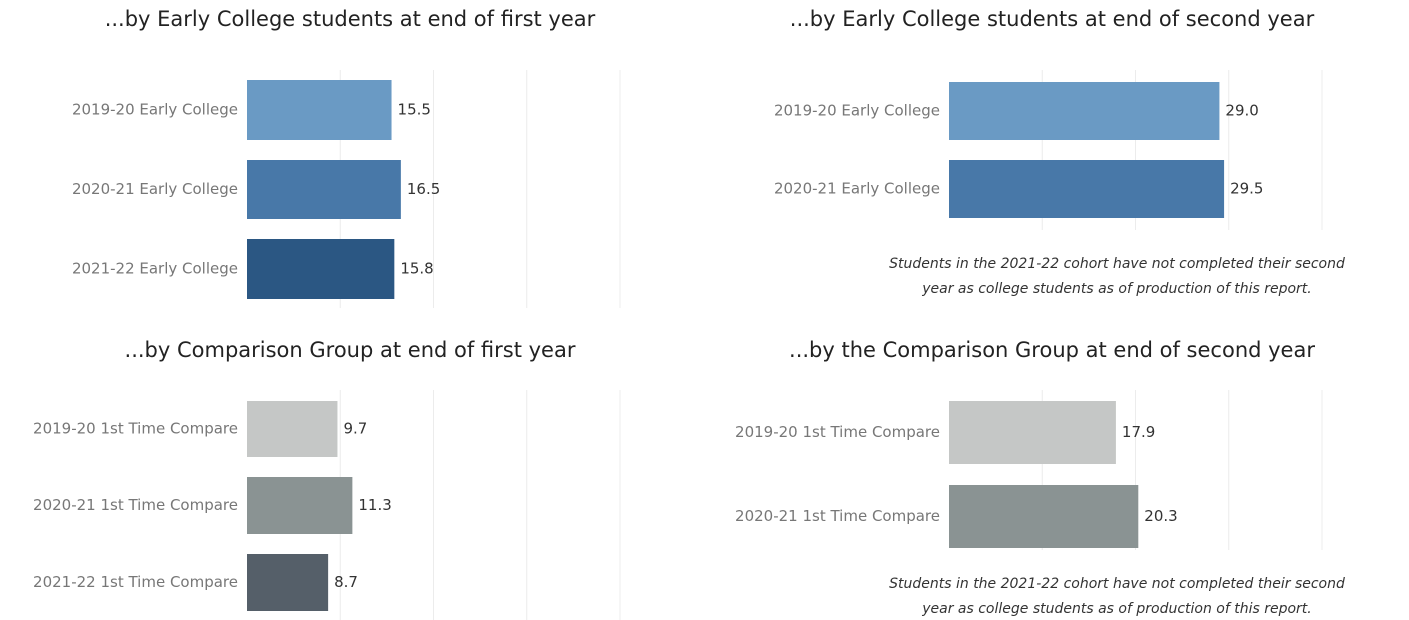 This screenshot has height=620, width=1409. Describe the element at coordinates (1138, 432) in the screenshot. I see `value-label: 17.9` at that location.